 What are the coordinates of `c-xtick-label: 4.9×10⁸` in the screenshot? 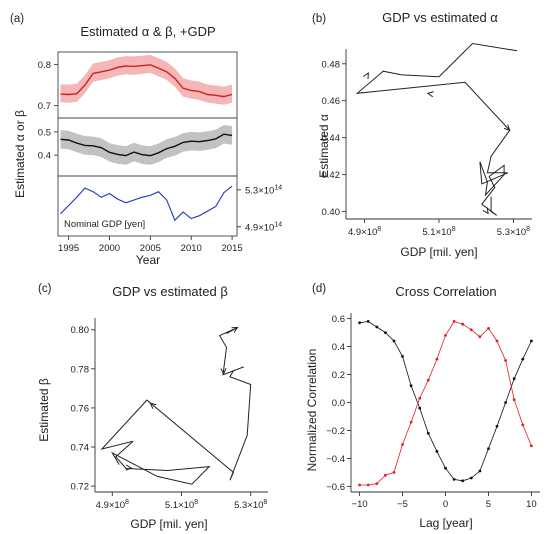 It's located at (112, 505).